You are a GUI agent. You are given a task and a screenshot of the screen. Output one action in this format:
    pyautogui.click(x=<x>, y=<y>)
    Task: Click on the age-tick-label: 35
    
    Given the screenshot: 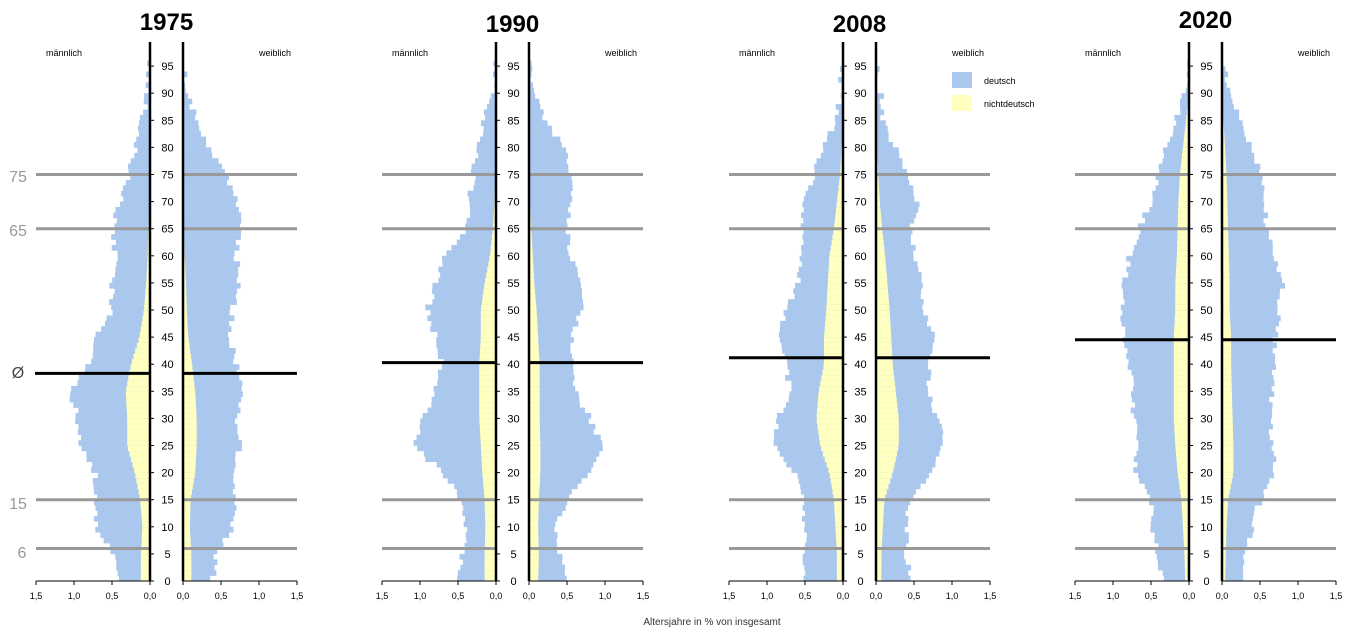 What is the action you would take?
    pyautogui.click(x=1206, y=392)
    